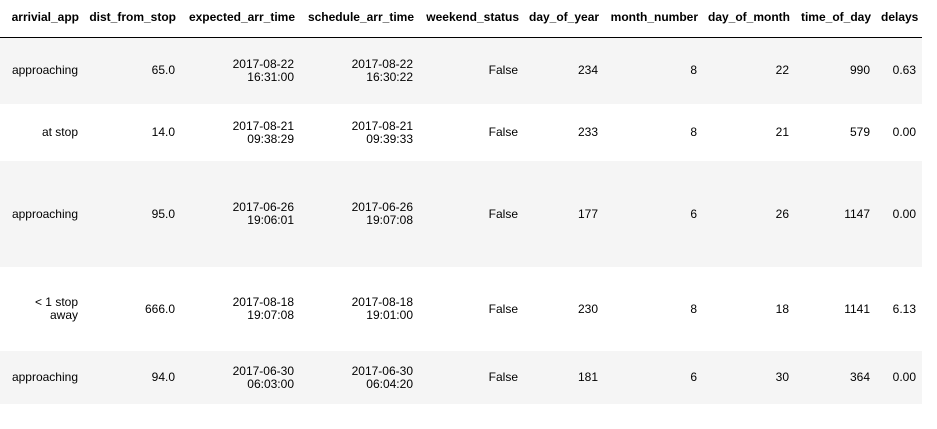 This screenshot has height=429, width=937. I want to click on column-header: schedule_arr_time, so click(359, 19).